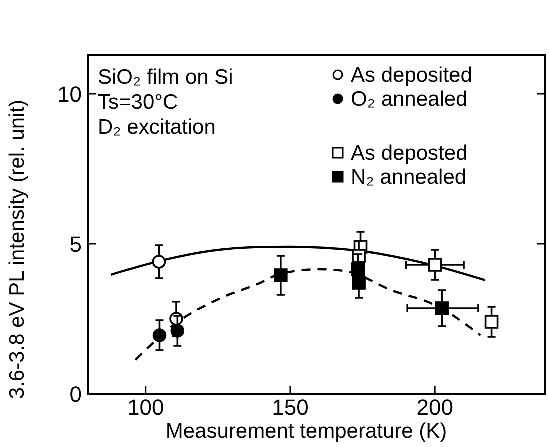 This screenshot has width=549, height=447. Describe the element at coordinates (17, 250) in the screenshot. I see `y-axis-title: 3.6-3.8 eV PL intensity (rel. unit)` at that location.